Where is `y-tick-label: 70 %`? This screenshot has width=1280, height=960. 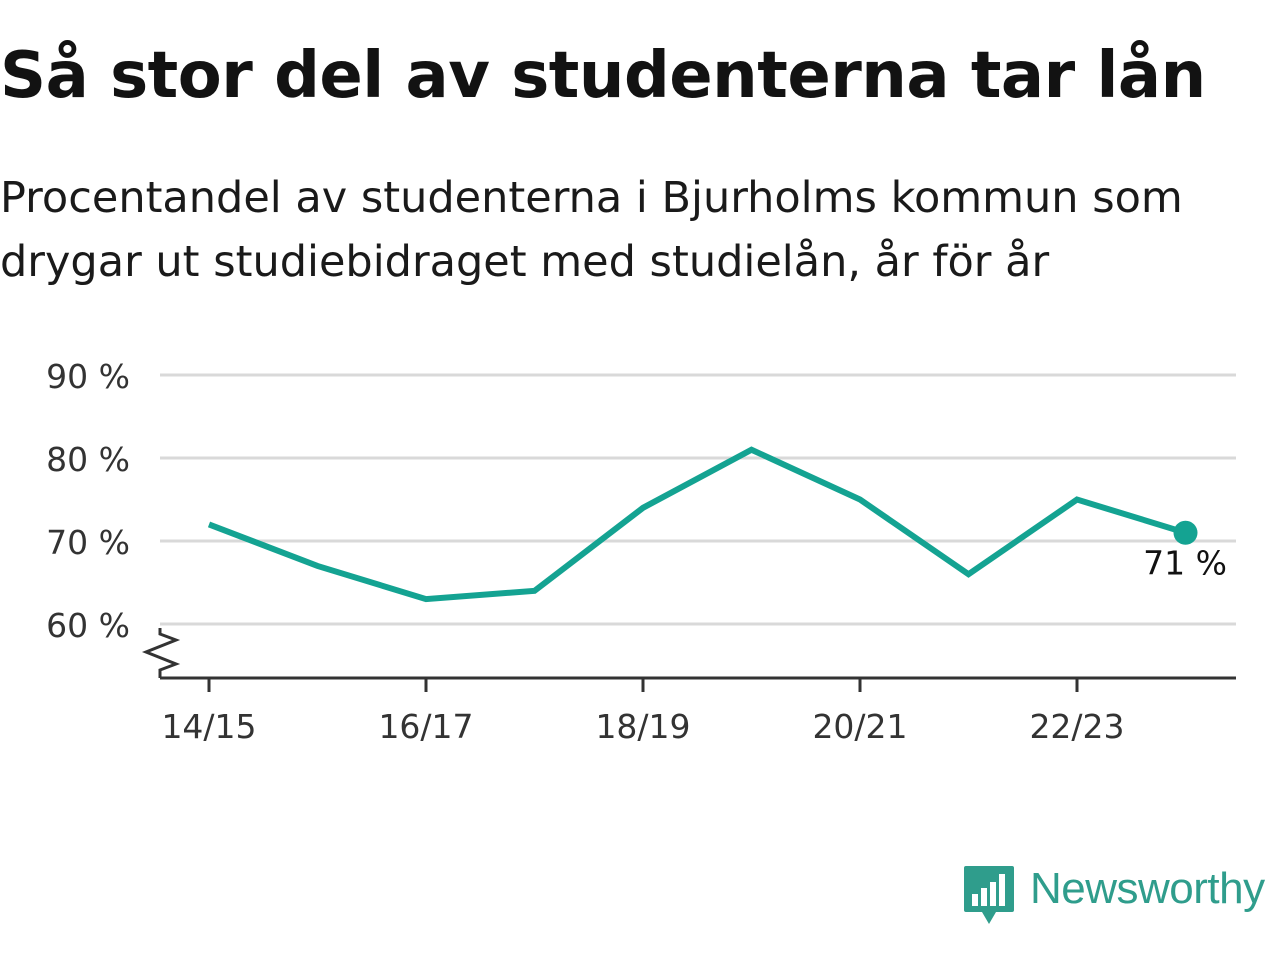
y-tick-label: 70 % is located at coordinates (88, 542).